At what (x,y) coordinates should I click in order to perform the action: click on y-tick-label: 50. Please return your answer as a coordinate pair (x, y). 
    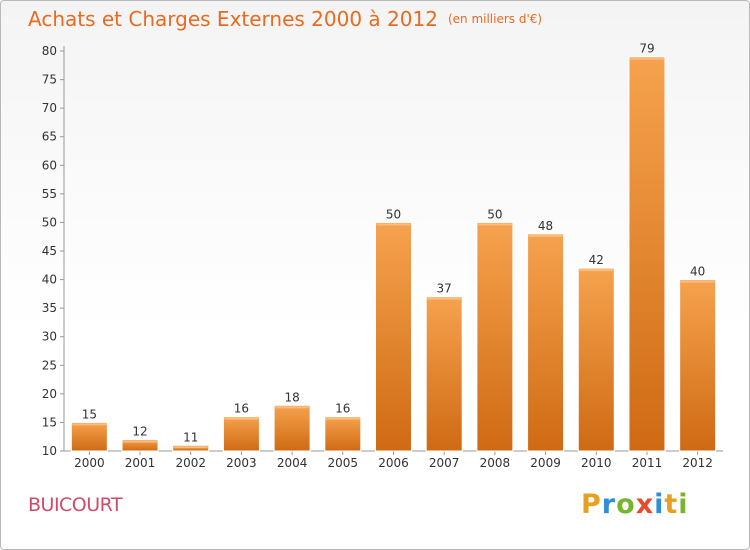
    Looking at the image, I should click on (49, 222).